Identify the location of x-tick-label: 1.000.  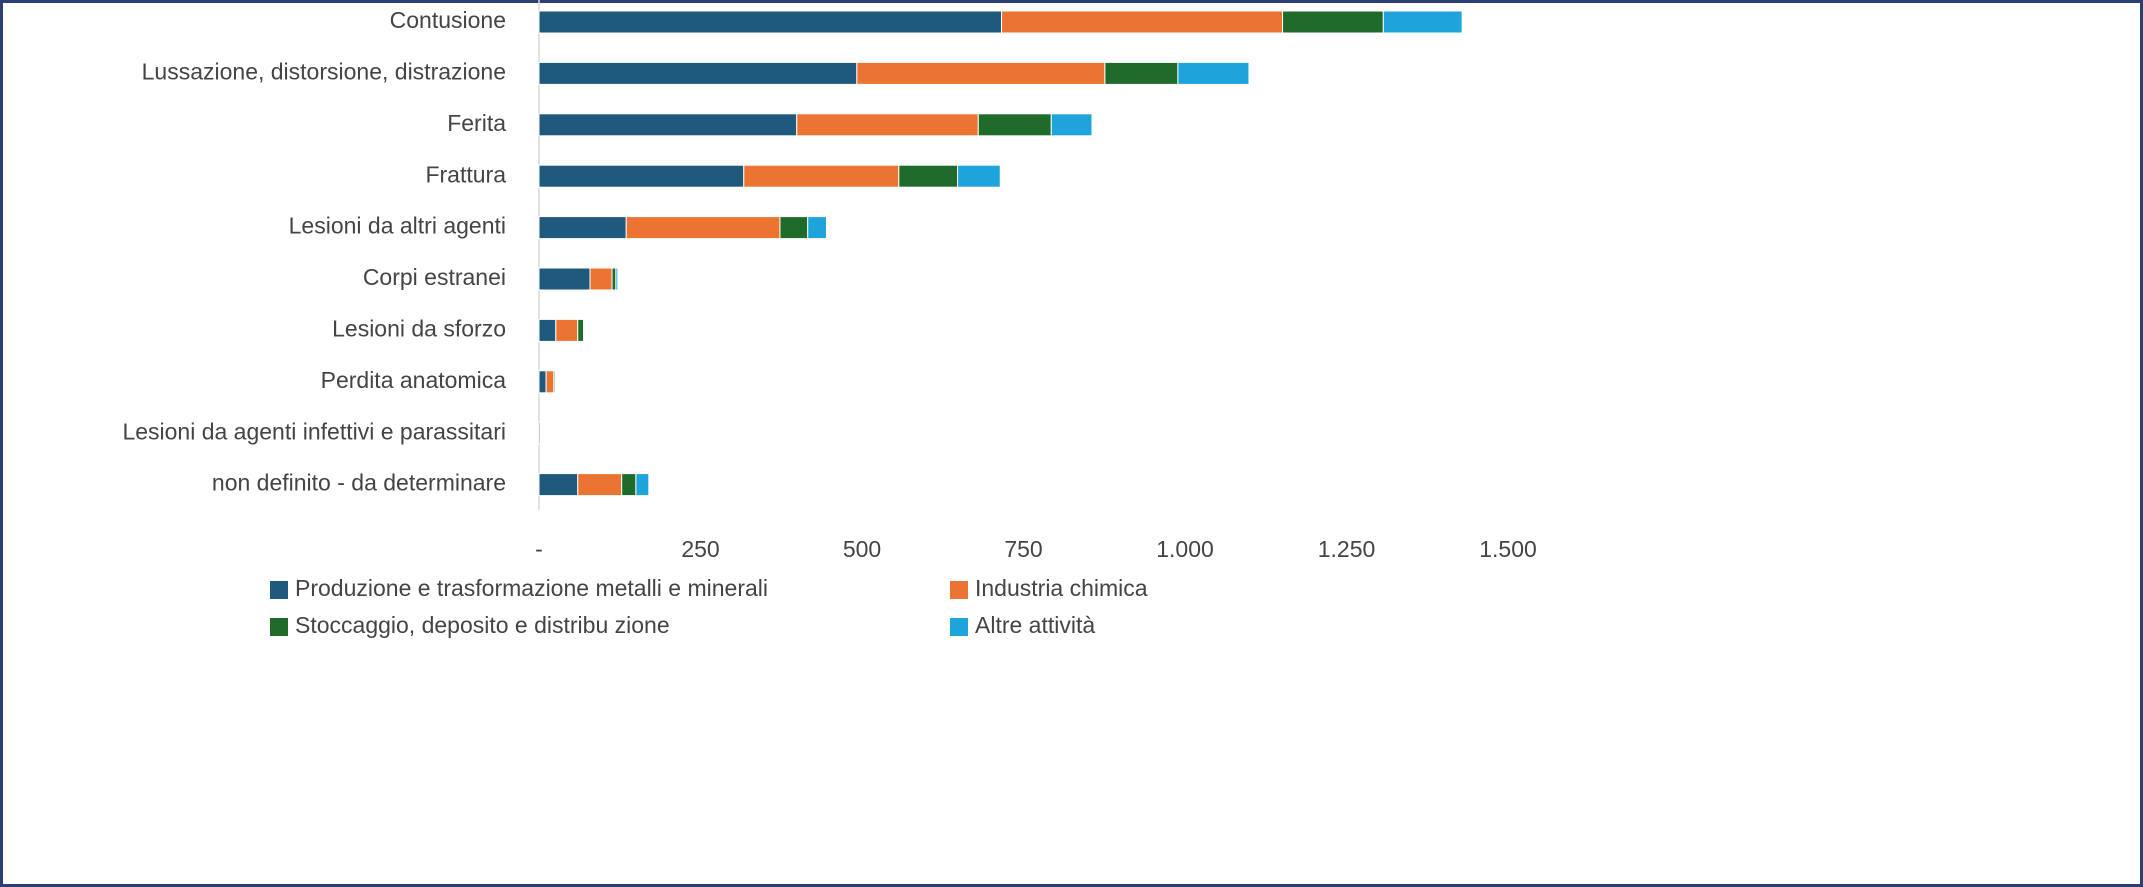
(1185, 549).